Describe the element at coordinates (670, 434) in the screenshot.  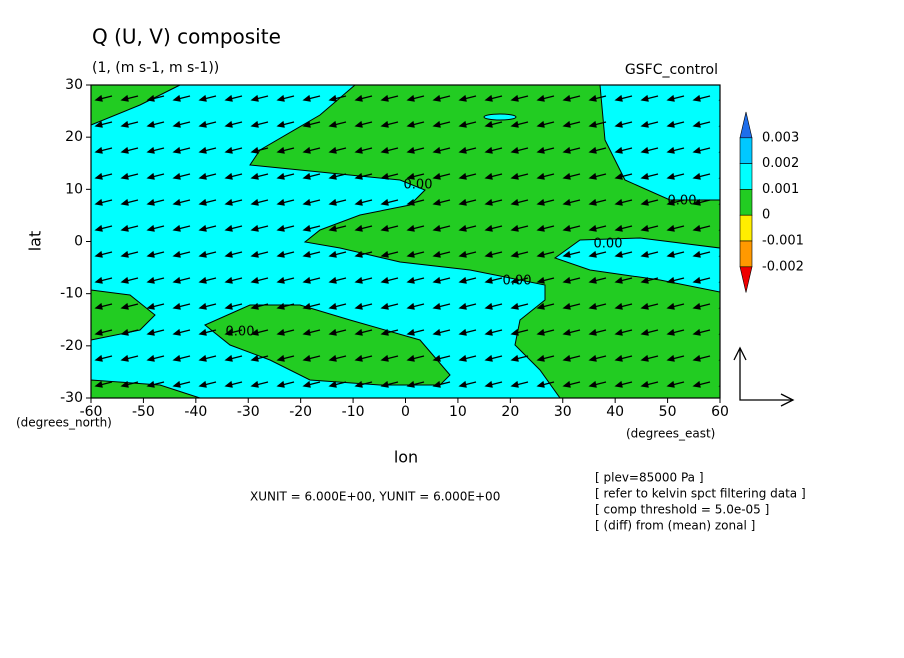
I see `x-unit-label: (degrees_east)` at that location.